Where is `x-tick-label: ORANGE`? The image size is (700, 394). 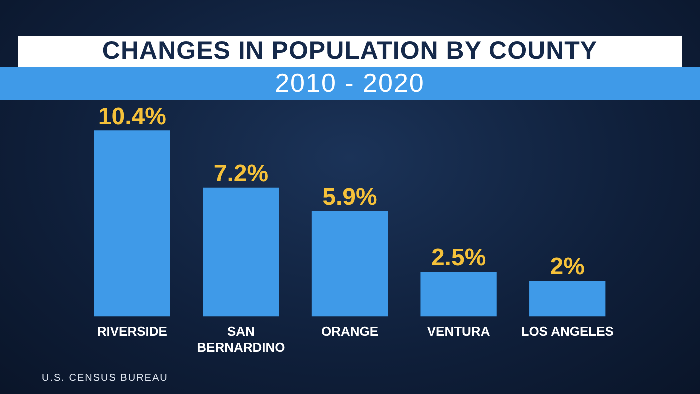
x-tick-label: ORANGE is located at coordinates (350, 332).